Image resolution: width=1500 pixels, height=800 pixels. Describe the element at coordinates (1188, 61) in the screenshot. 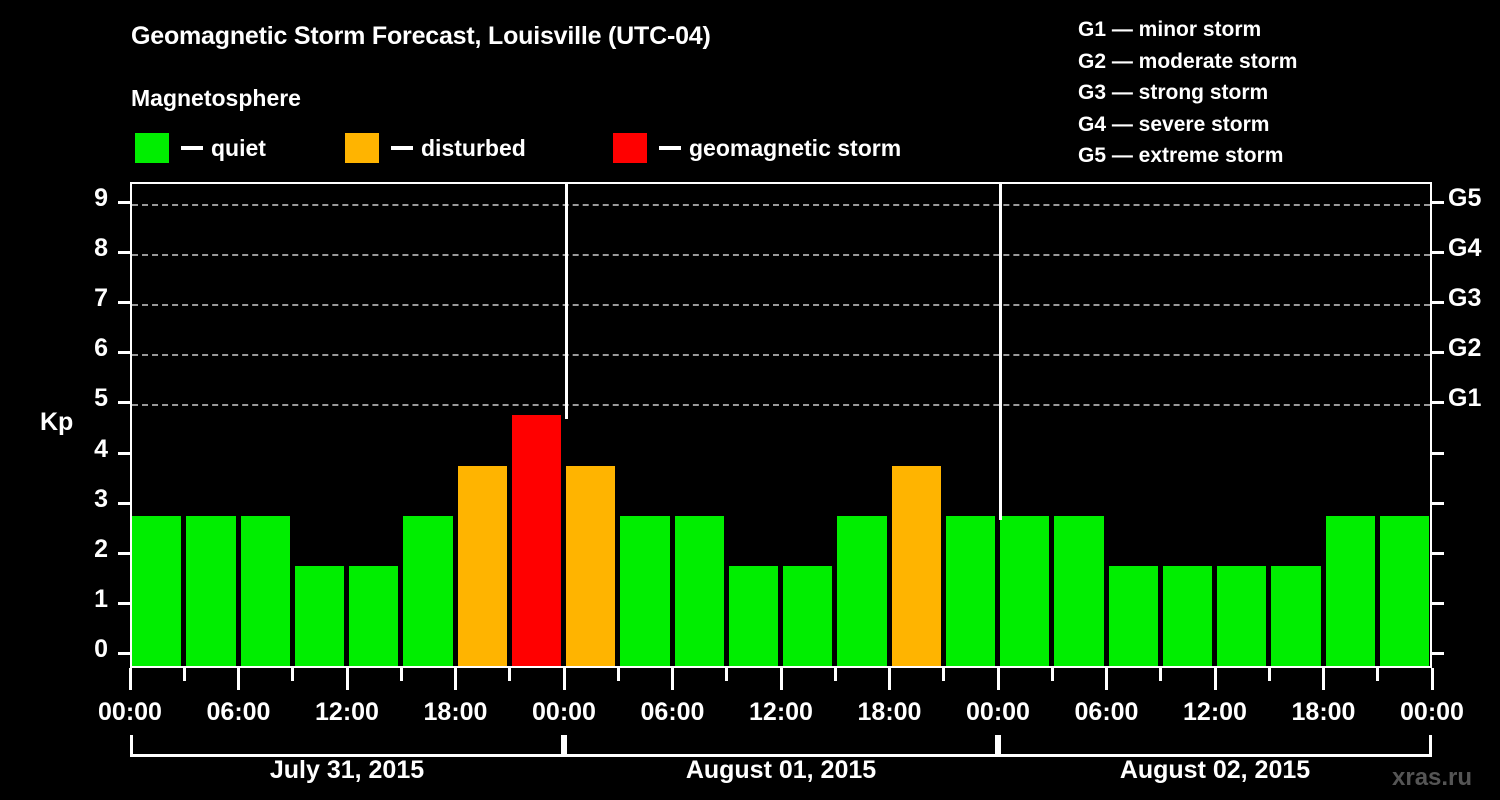

I see `g-scale-row: G2 — moderate storm` at that location.